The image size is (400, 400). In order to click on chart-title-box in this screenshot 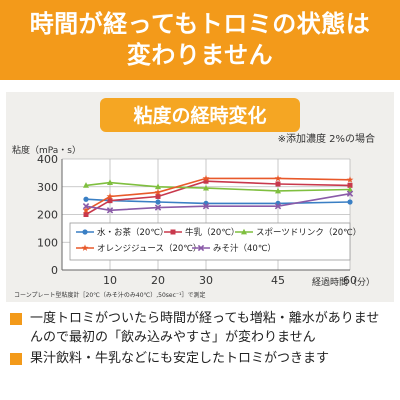, I will do `click(200, 115)`.